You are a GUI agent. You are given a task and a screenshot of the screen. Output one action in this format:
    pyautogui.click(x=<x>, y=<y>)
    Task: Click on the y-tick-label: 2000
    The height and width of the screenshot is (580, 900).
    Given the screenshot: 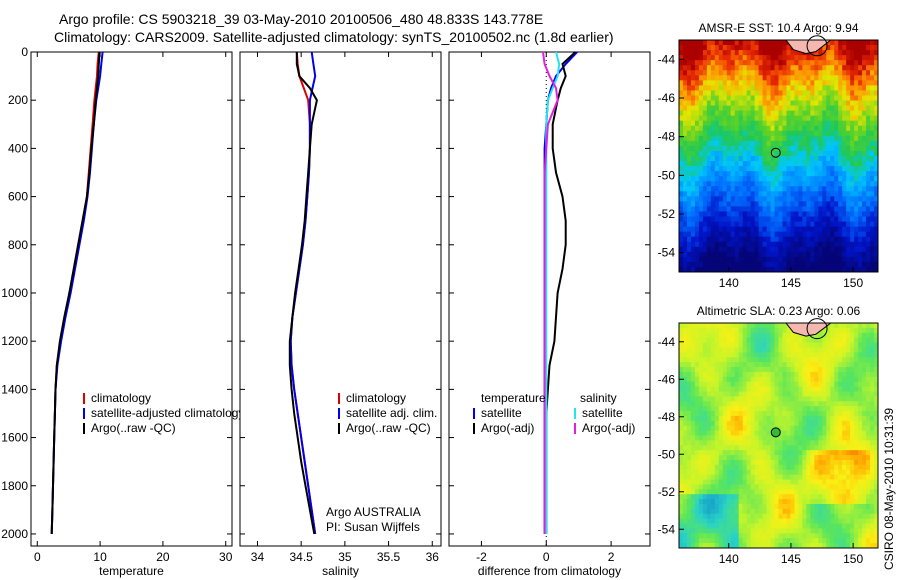 What is the action you would take?
    pyautogui.click(x=14, y=534)
    